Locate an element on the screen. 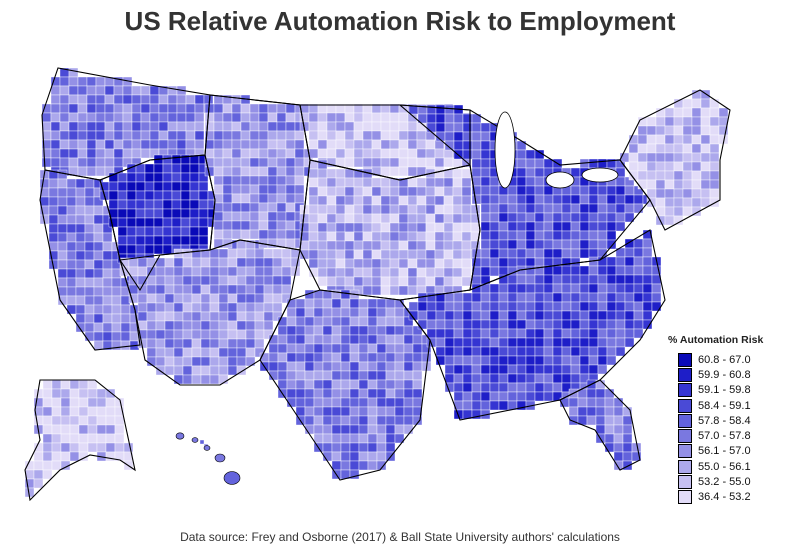 Image resolution: width=800 pixels, height=550 pixels. legend-item: 55.0 - 56.1 is located at coordinates (728, 466).